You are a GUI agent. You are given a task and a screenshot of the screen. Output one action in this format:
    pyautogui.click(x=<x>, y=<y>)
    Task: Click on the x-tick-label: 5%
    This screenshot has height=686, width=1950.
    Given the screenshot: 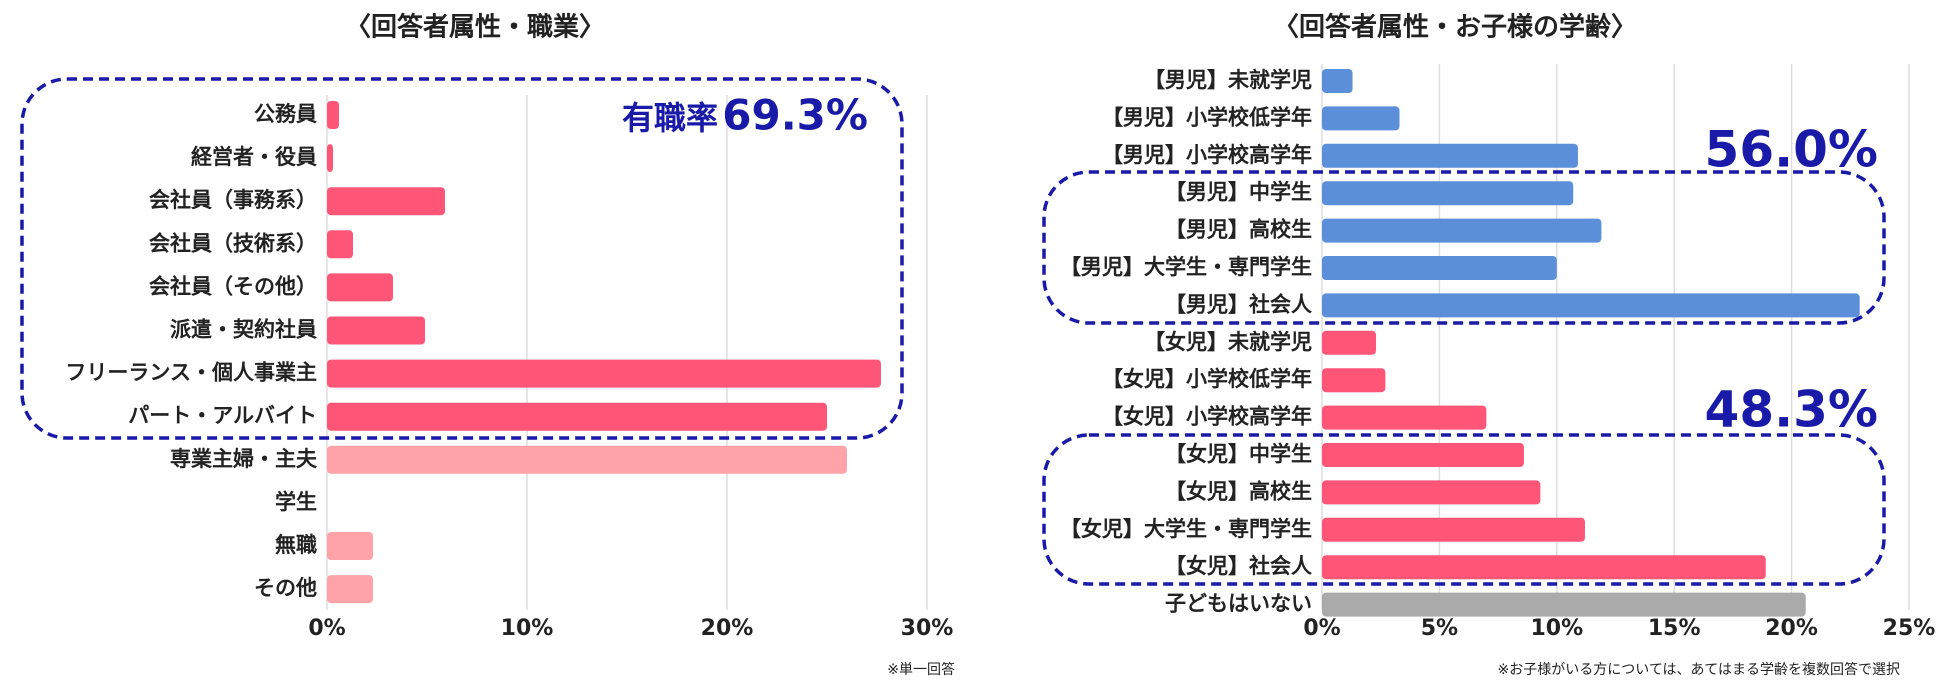 What is the action you would take?
    pyautogui.click(x=1439, y=628)
    